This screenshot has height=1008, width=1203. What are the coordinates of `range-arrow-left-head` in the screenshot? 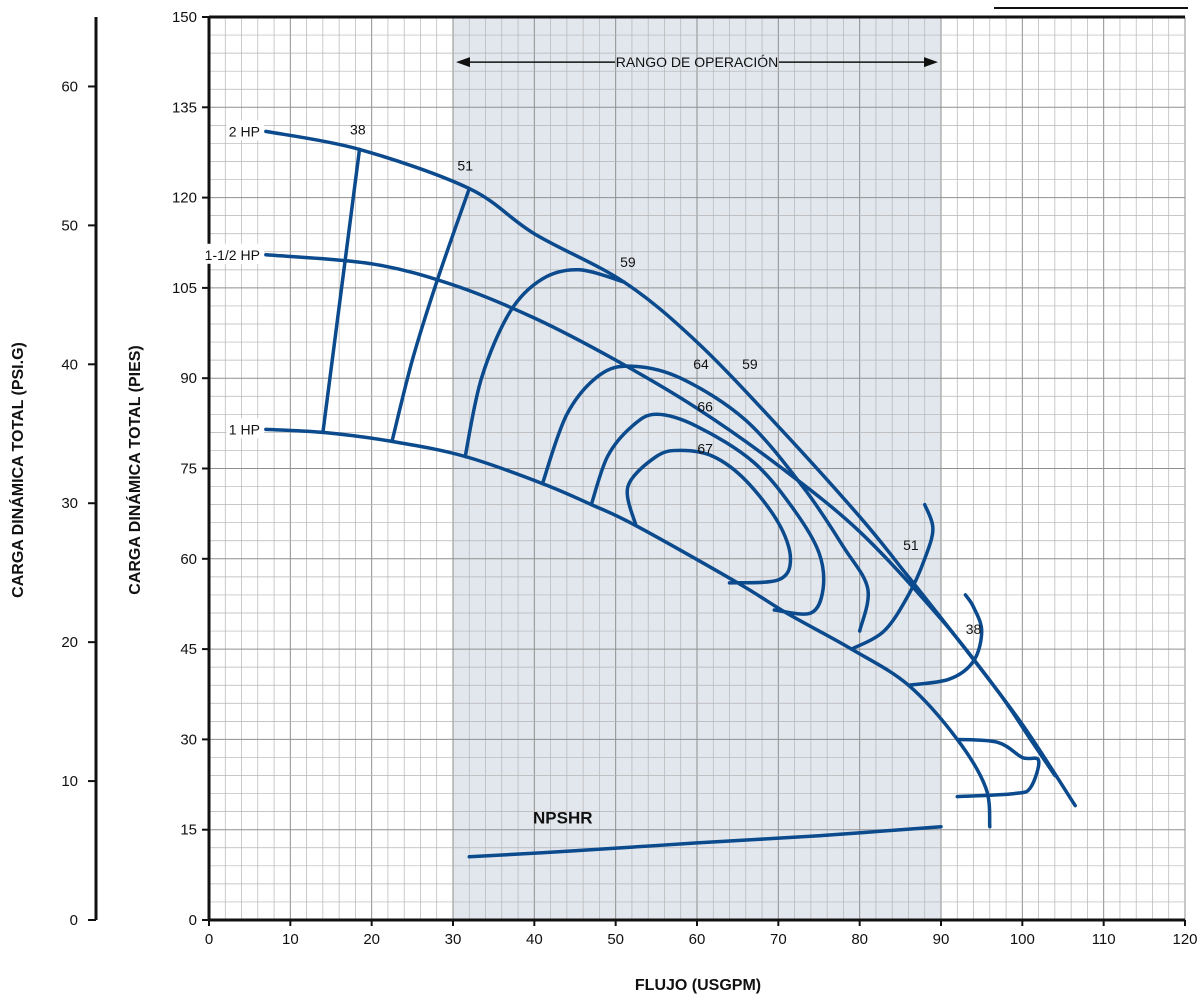 It's located at (463, 62).